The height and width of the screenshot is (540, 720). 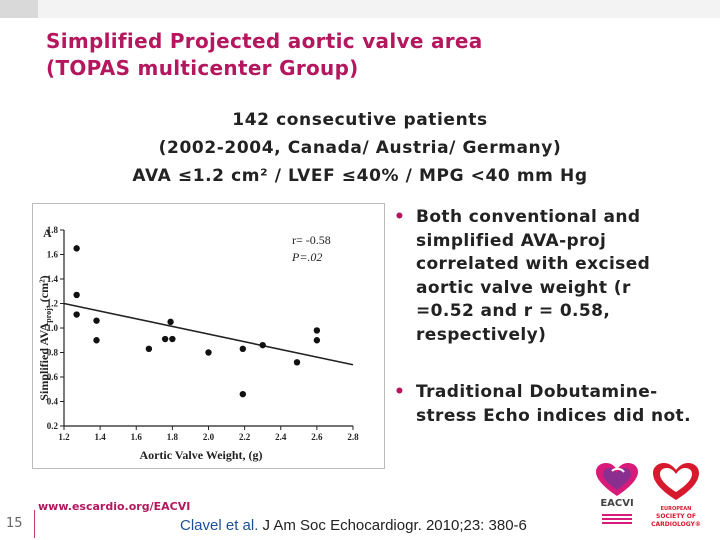 What do you see at coordinates (53, 230) in the screenshot?
I see `y-tick-label: 1.8` at bounding box center [53, 230].